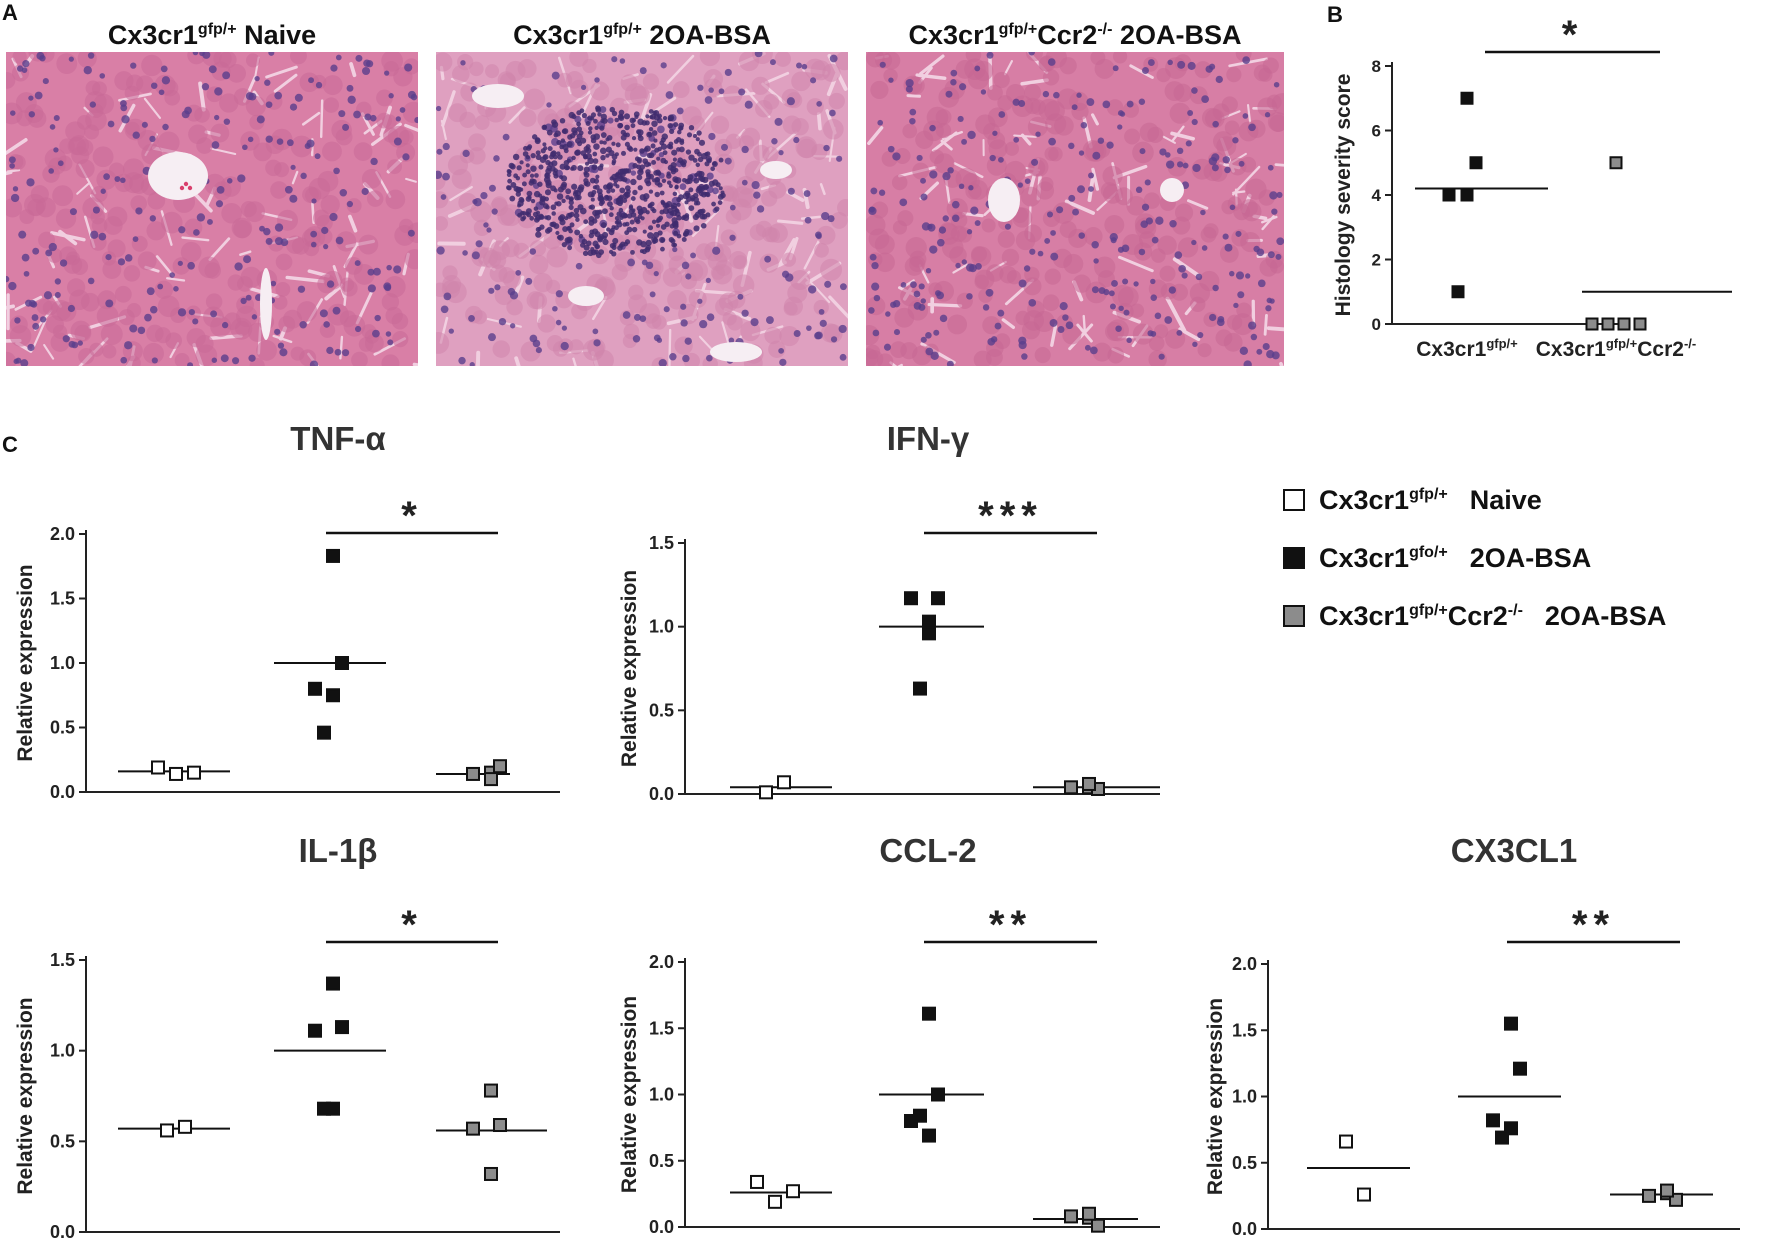 The height and width of the screenshot is (1247, 1772). What do you see at coordinates (1244, 1163) in the screenshot?
I see `y-tick-label: 0.5` at bounding box center [1244, 1163].